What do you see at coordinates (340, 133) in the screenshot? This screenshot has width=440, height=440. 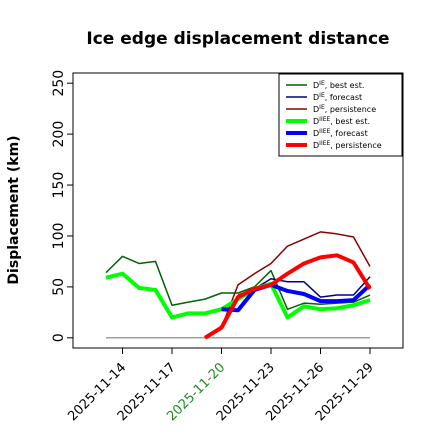 I see `legend-label: DIIEE, forecast` at bounding box center [340, 133].